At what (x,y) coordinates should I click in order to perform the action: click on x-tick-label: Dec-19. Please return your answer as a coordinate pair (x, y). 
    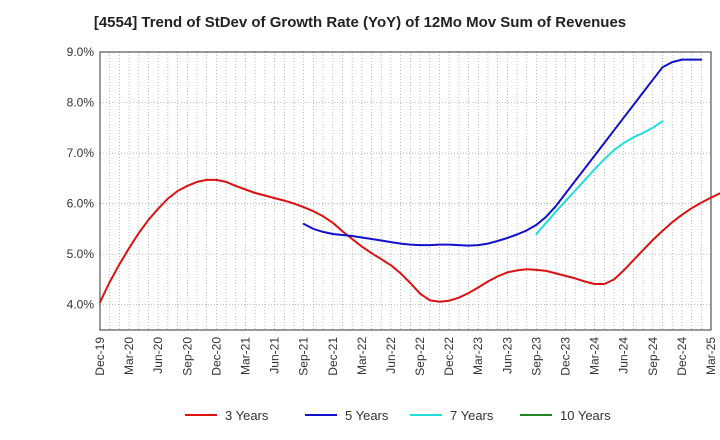
    Looking at the image, I should click on (100, 356).